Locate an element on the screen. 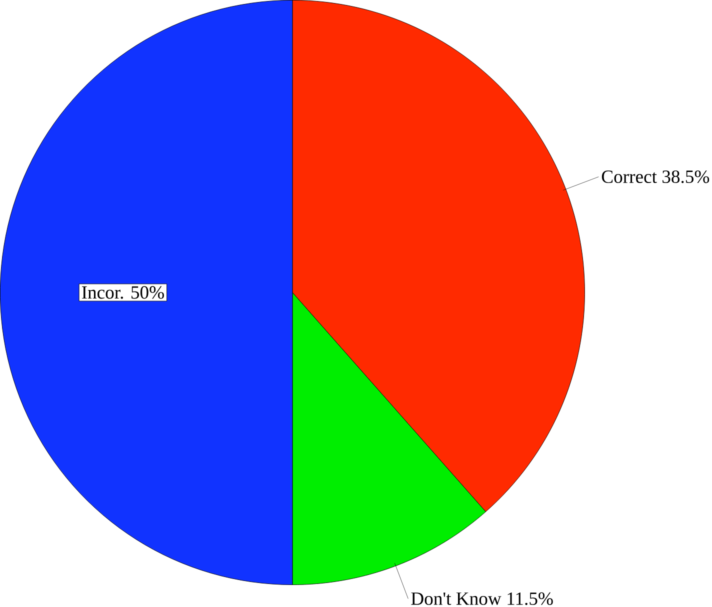 The height and width of the screenshot is (607, 712). data-label: 50% is located at coordinates (148, 292).